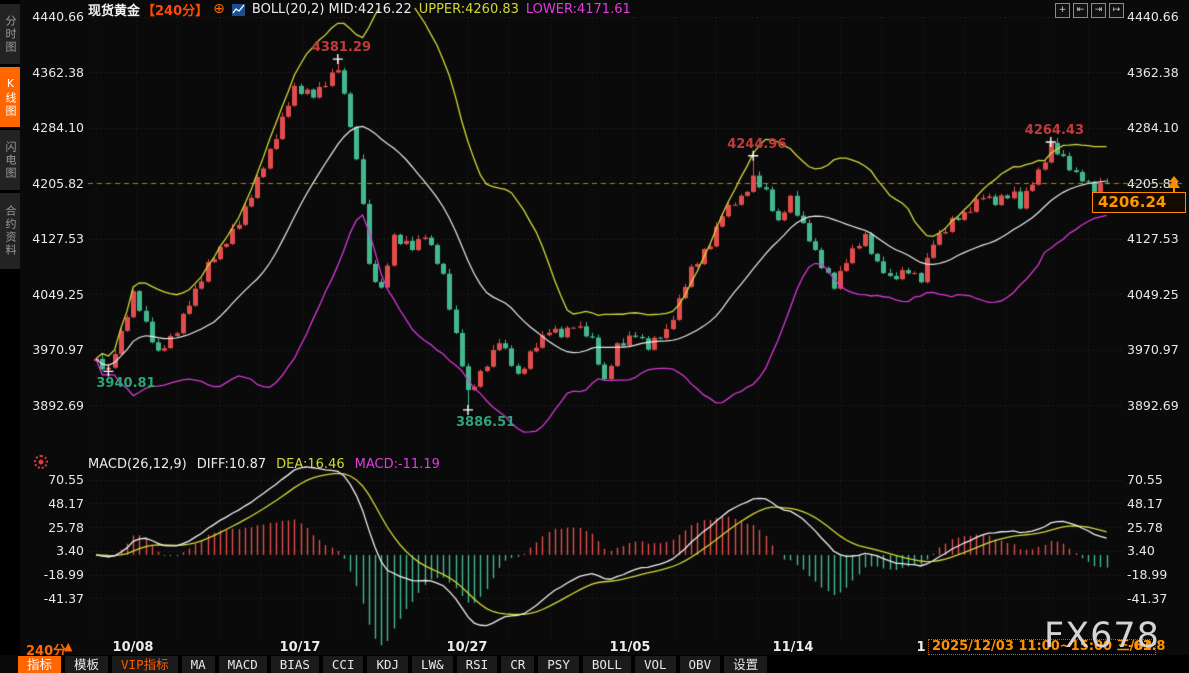  What do you see at coordinates (1102, 636) in the screenshot?
I see `watermark: FX678` at bounding box center [1102, 636].